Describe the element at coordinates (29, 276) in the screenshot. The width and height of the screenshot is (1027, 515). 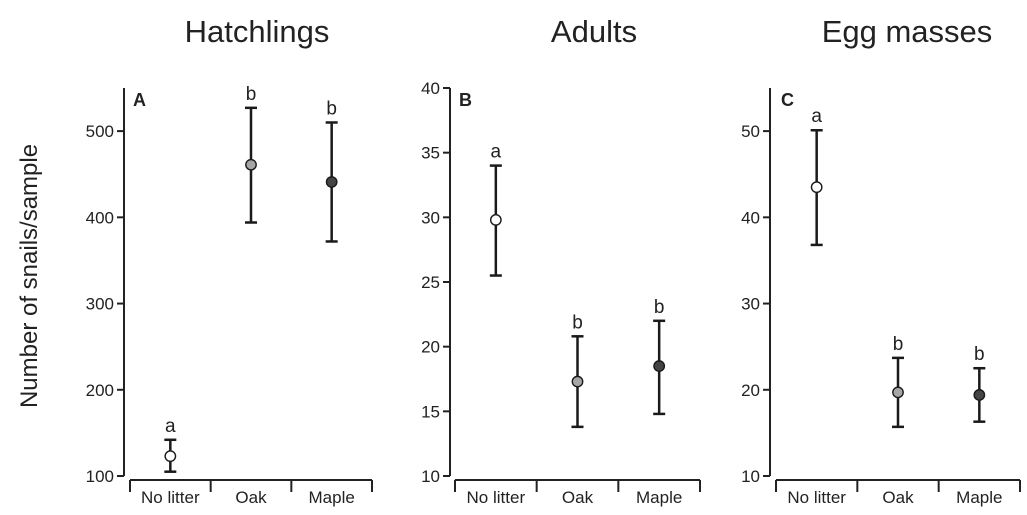
I see `y-axis-label: Number of snails/sample` at that location.